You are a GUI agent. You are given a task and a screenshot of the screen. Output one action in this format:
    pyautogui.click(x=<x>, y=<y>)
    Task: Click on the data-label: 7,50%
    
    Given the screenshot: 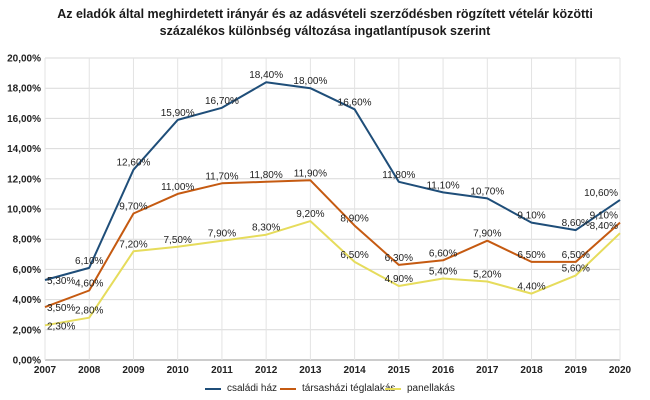 What is the action you would take?
    pyautogui.click(x=178, y=240)
    